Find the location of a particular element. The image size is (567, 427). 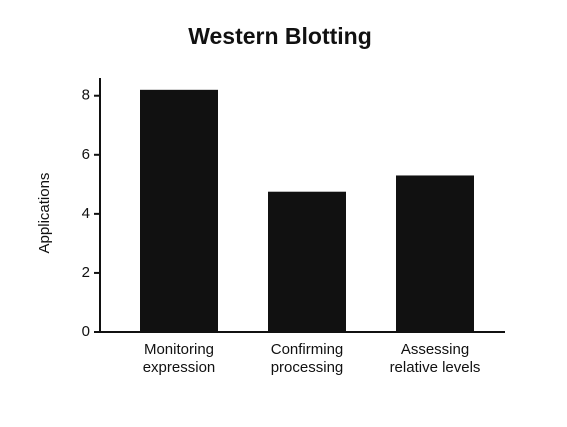

x-tick-label: Monitoring is located at coordinates (179, 349).